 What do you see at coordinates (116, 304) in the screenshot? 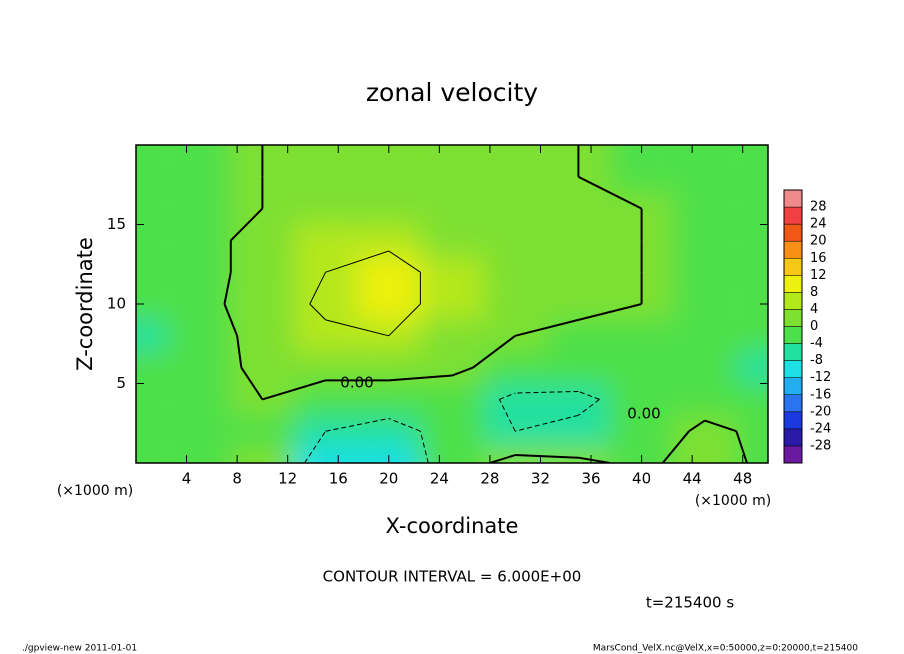
I see `y-tick-label: 10` at bounding box center [116, 304].